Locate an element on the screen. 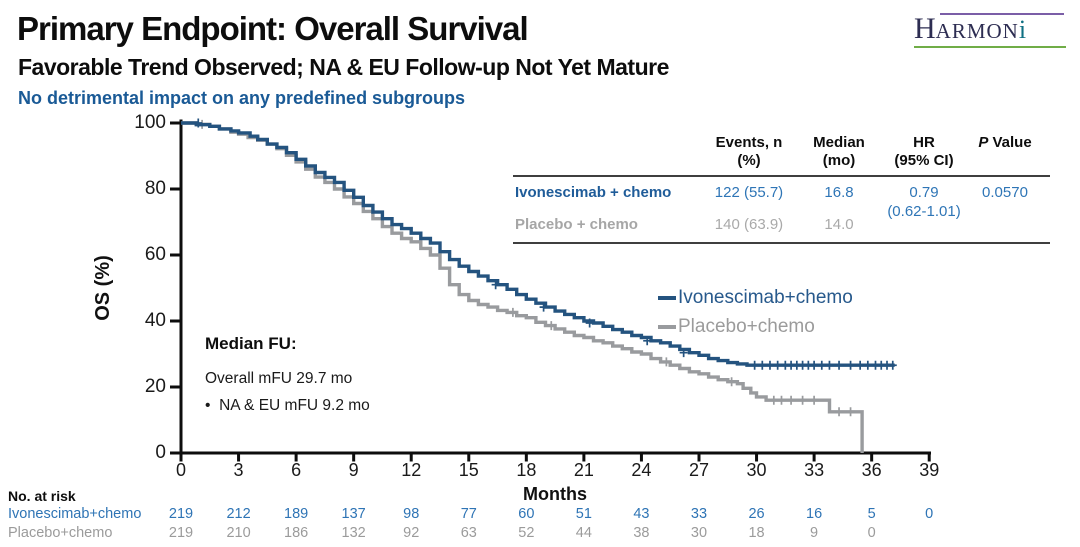 The width and height of the screenshot is (1080, 547). page-title: Primary Endpoint: Overall Survival is located at coordinates (273, 28).